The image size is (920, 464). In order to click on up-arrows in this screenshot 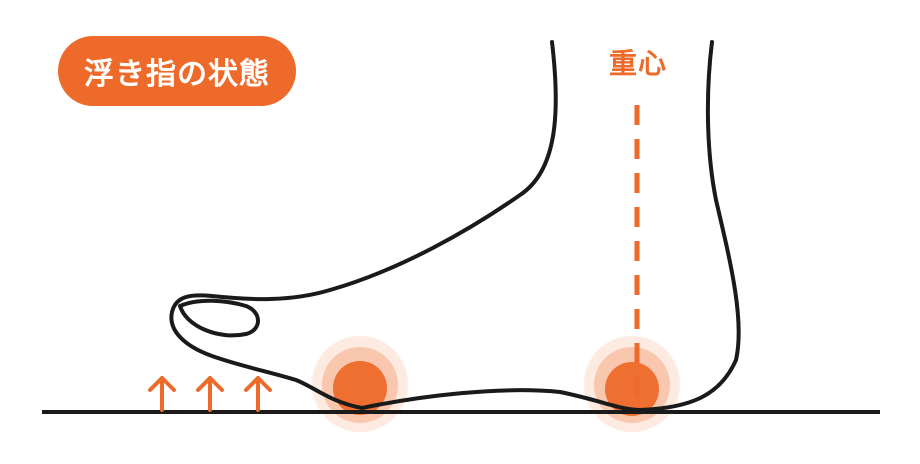, I will do `click(210, 394)`.